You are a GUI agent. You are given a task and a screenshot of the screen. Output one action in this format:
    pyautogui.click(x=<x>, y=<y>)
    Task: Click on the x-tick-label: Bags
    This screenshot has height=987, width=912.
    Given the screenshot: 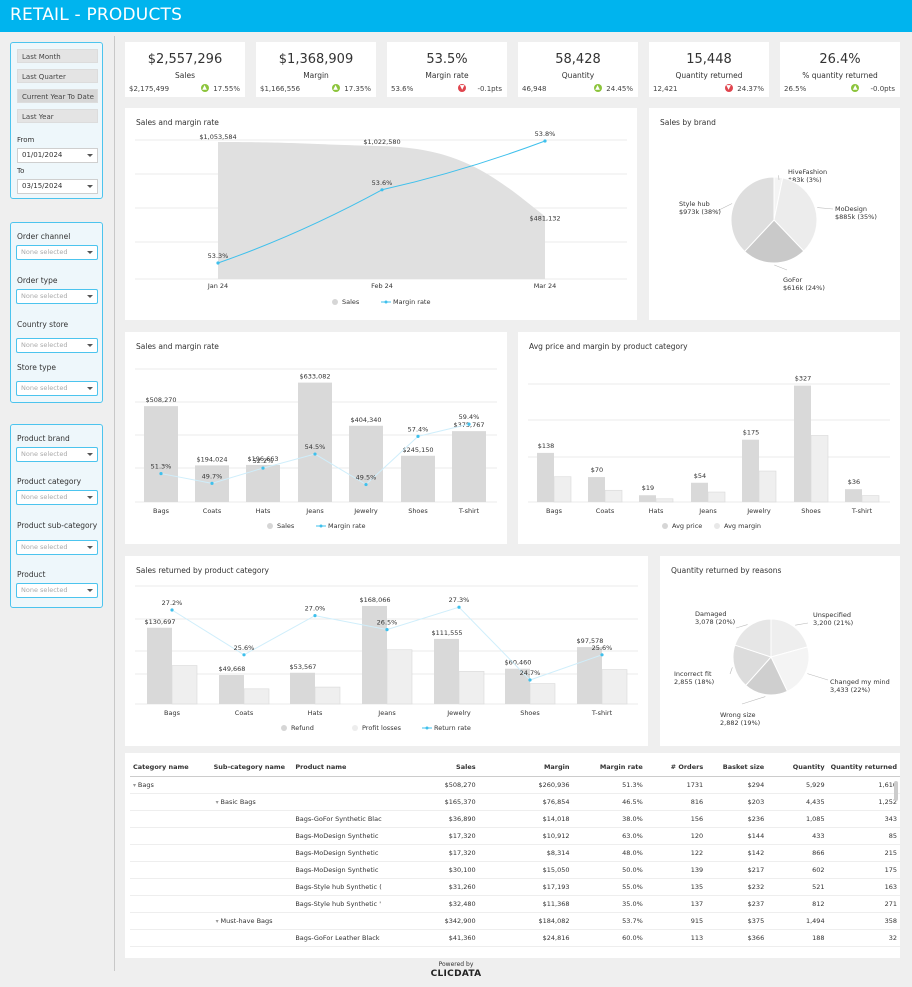 What is the action you would take?
    pyautogui.click(x=161, y=511)
    